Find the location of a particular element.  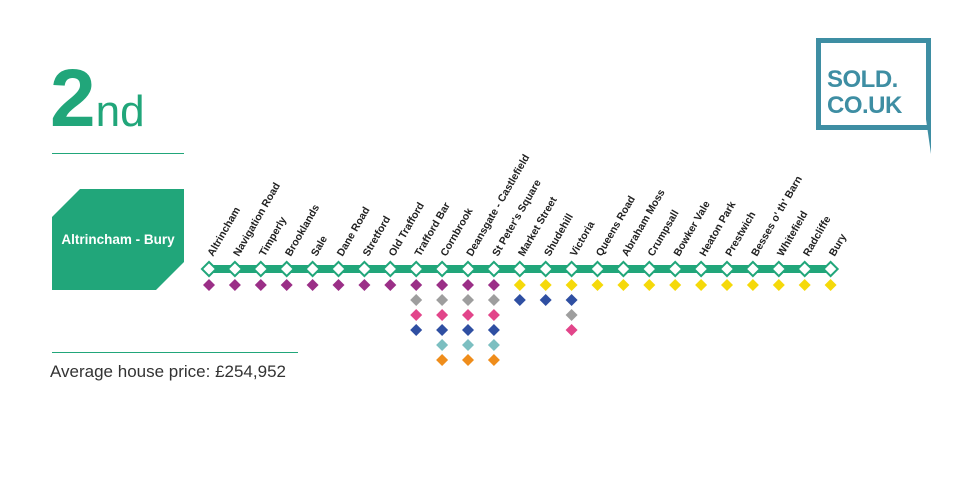

price-divider is located at coordinates (175, 352).